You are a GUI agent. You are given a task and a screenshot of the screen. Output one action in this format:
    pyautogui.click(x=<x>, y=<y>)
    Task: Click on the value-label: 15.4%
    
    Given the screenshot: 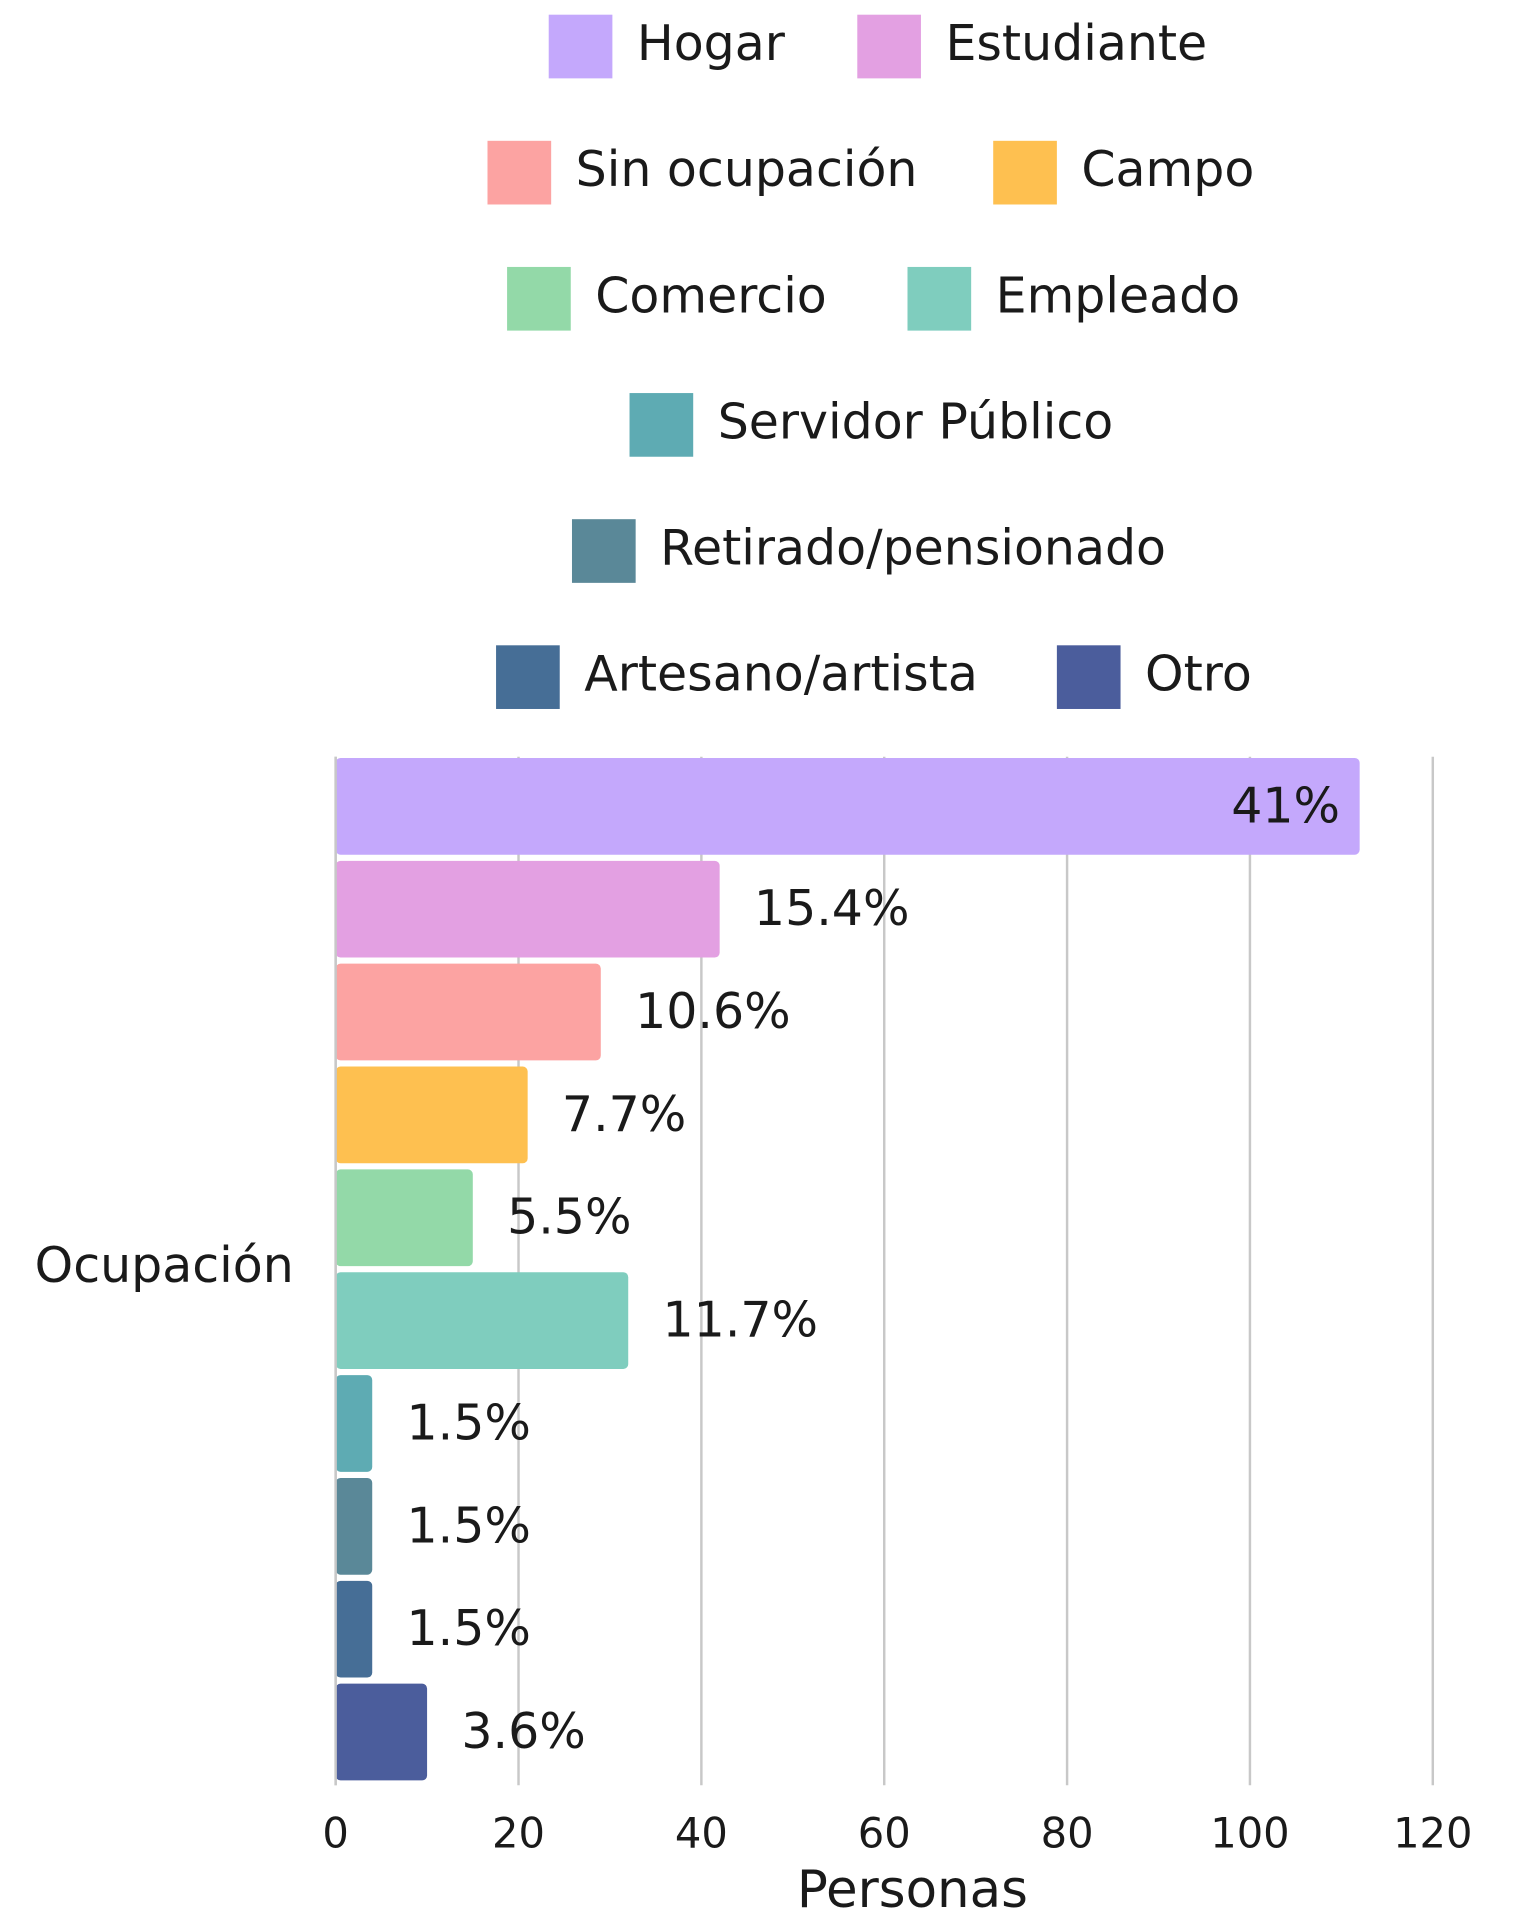 What is the action you would take?
    pyautogui.click(x=832, y=908)
    